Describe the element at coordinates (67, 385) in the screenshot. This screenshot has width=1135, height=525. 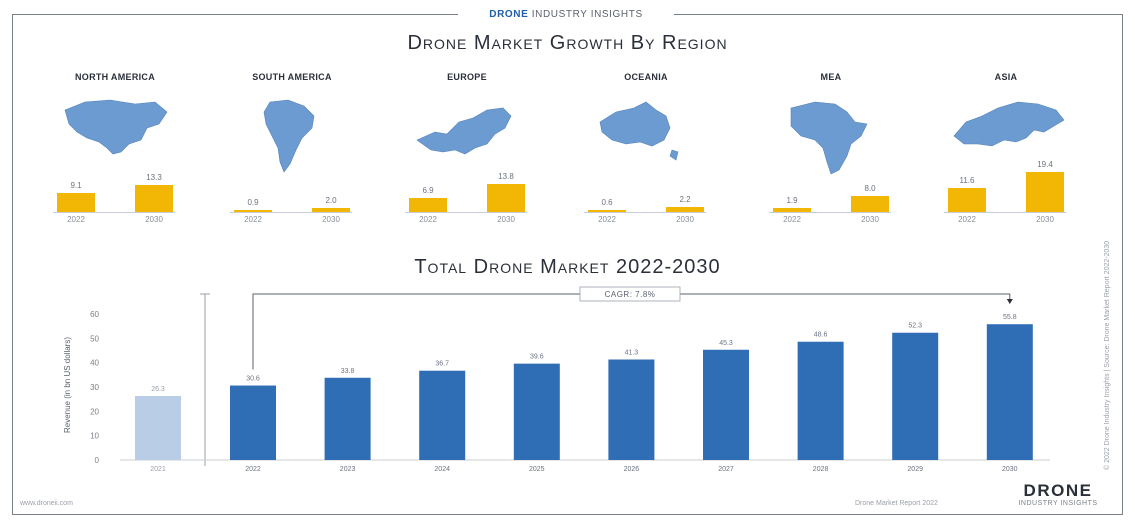
I see `y-axis-title: Revenue (in bn US dollars)` at that location.